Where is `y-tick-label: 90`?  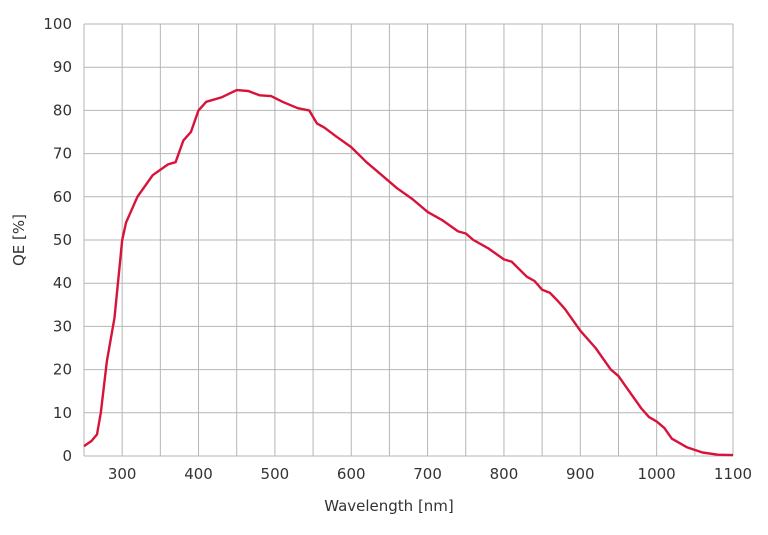 y-tick-label: 90 is located at coordinates (62, 67).